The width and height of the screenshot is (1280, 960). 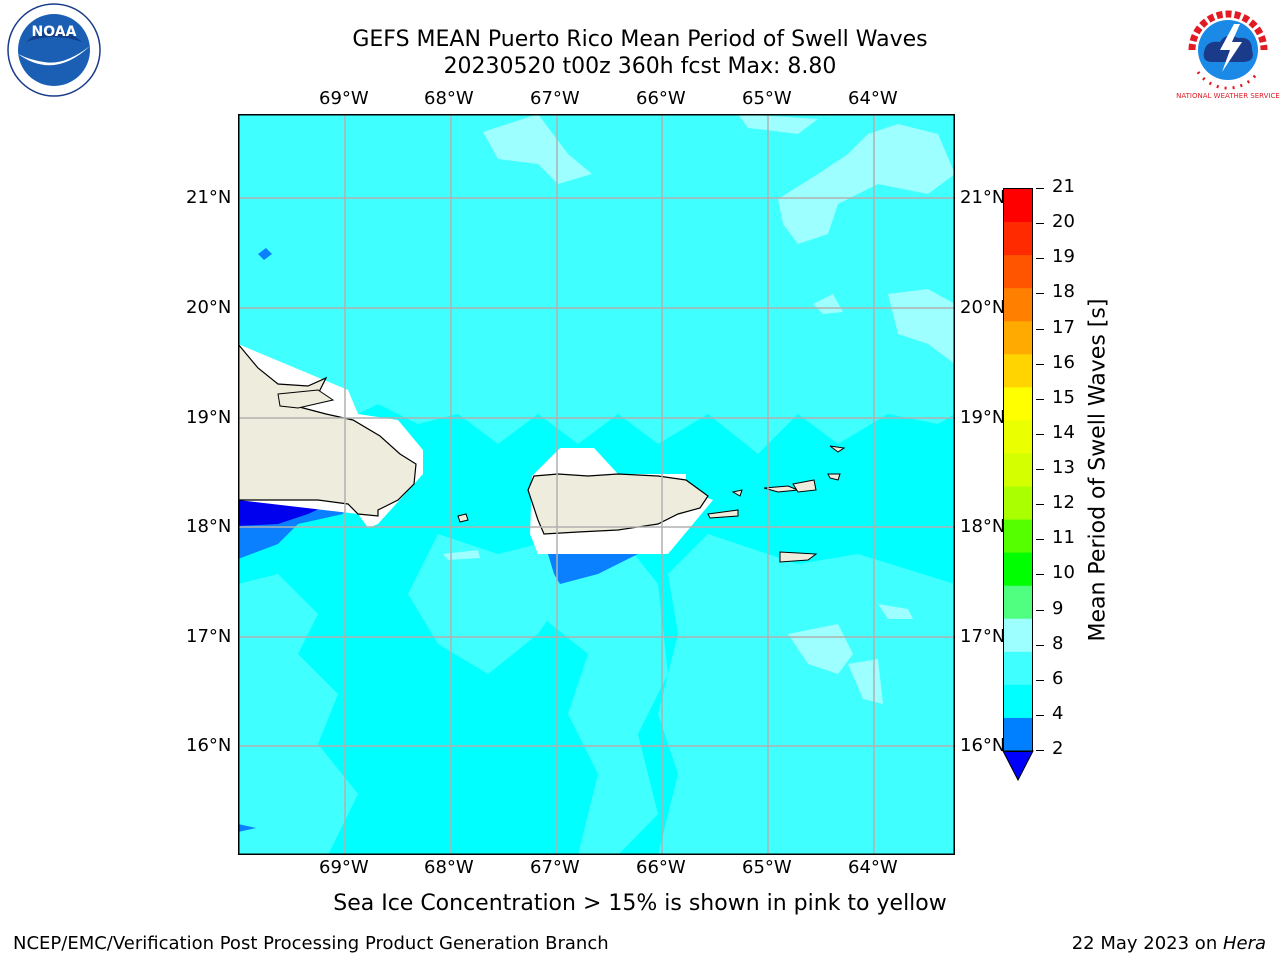 What do you see at coordinates (804, 486) in the screenshot?
I see `st-john-island` at bounding box center [804, 486].